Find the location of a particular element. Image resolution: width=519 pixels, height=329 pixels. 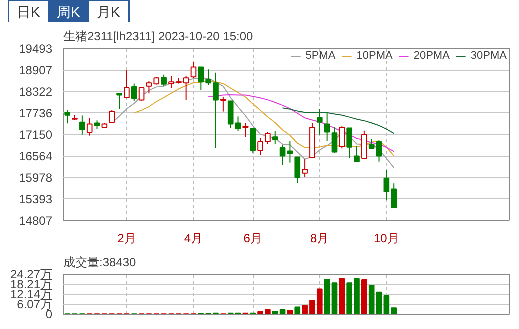

text: 日K is located at coordinates (29, 12).